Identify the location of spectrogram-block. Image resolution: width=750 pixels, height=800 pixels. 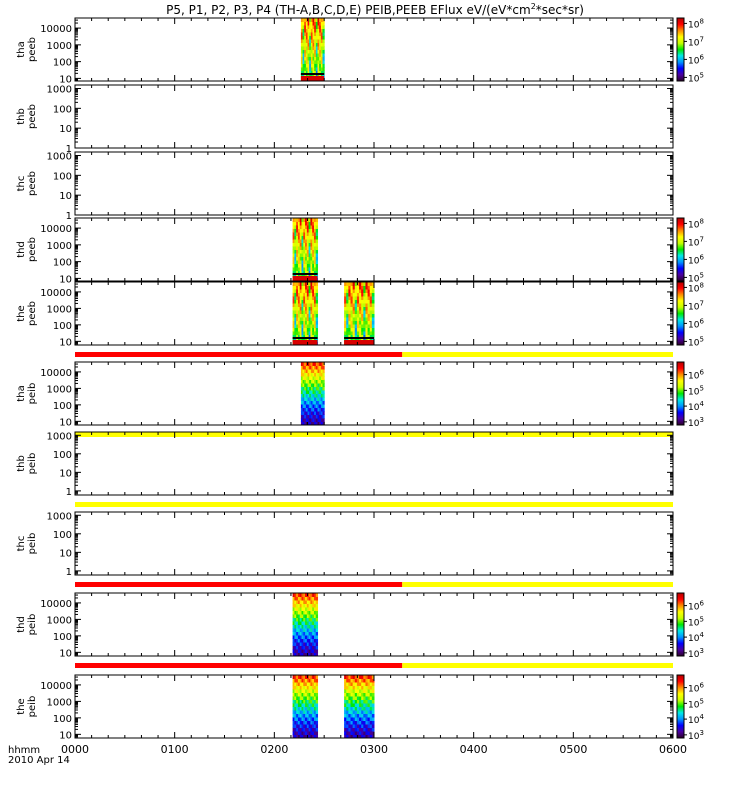
(305, 707).